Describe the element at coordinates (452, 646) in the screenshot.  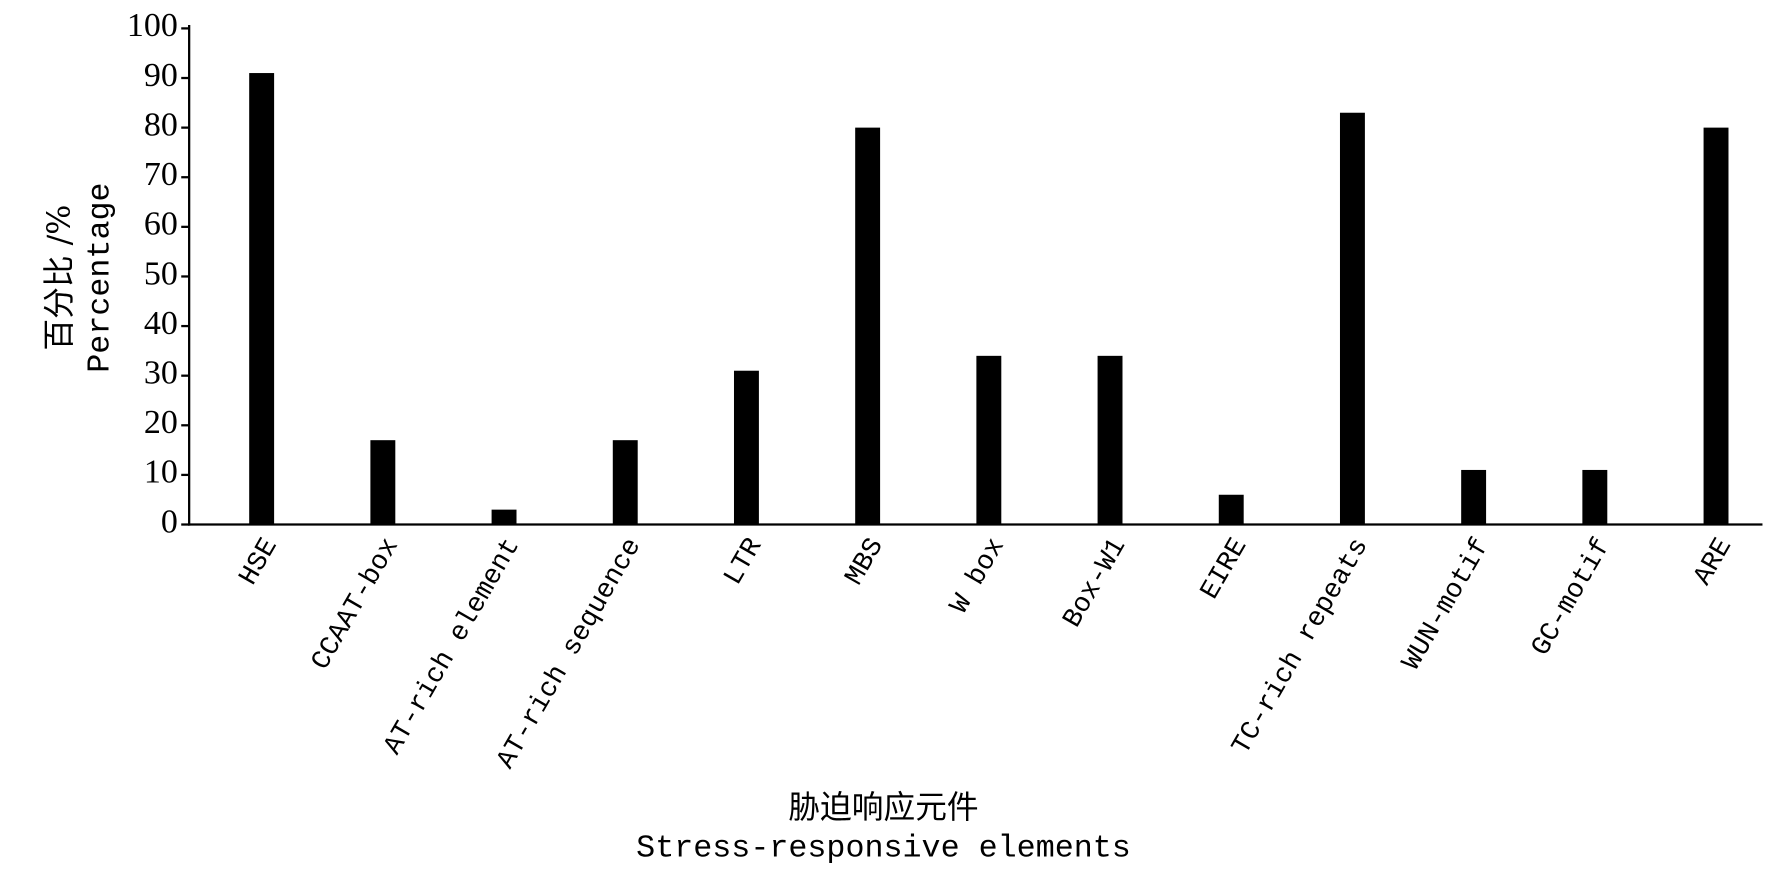
I see `x-tick-label: AT-rich element` at that location.